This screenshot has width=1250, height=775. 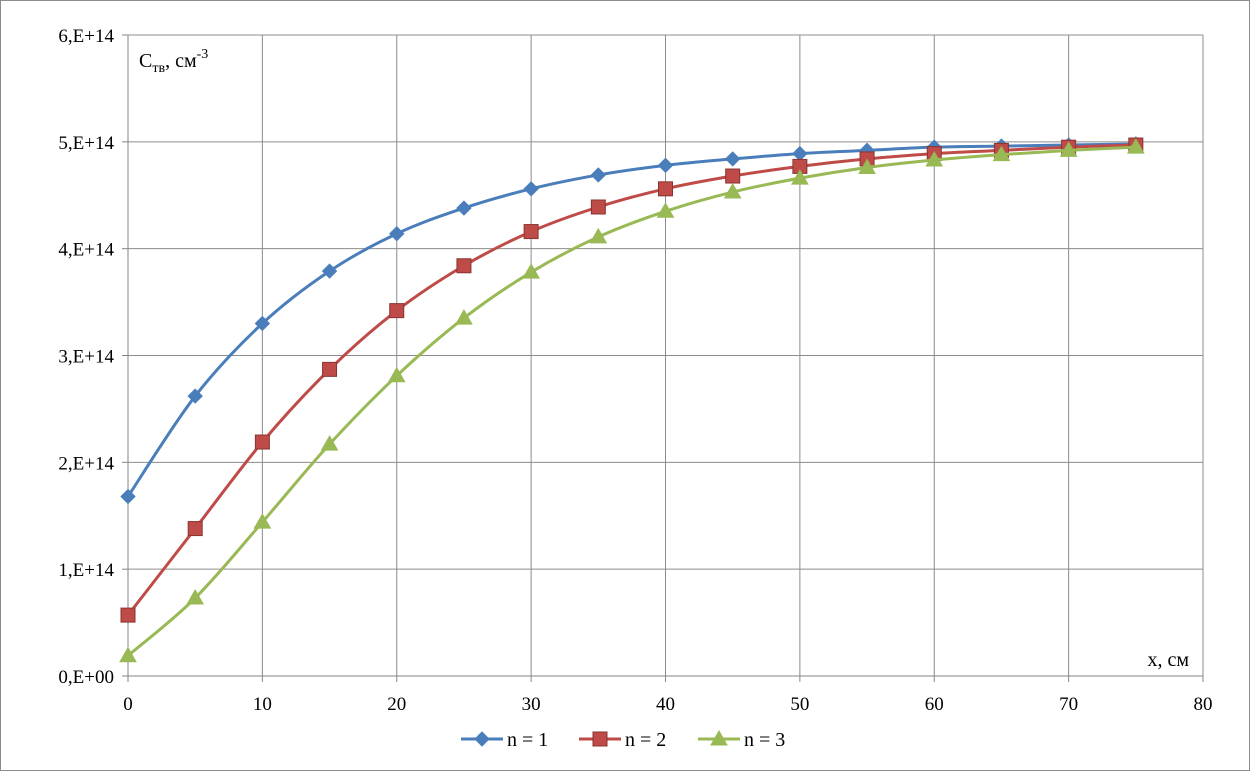 I want to click on y-axis-title-unit: , см, so click(x=181, y=61).